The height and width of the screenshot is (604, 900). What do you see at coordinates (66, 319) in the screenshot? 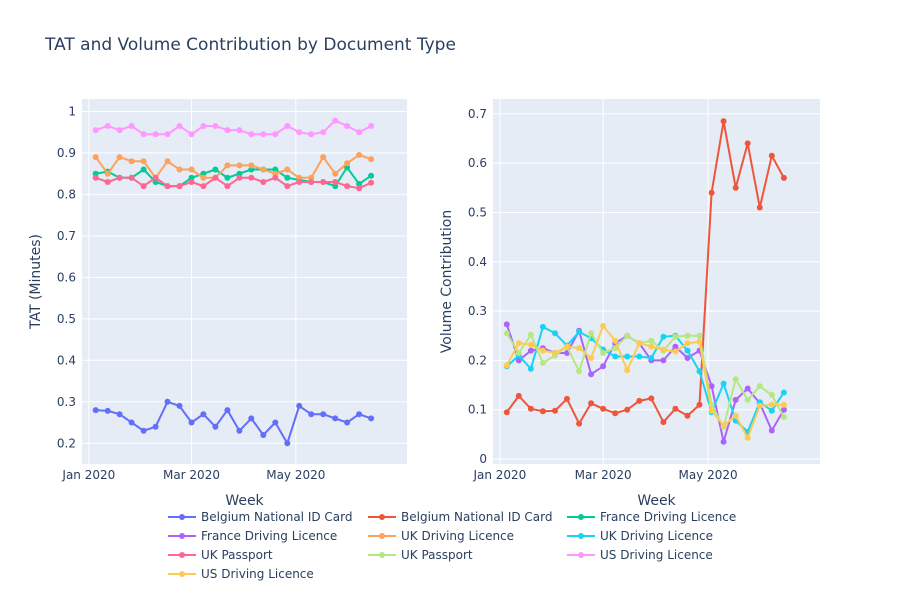
I see `y-tick-label: 0.5` at bounding box center [66, 319].